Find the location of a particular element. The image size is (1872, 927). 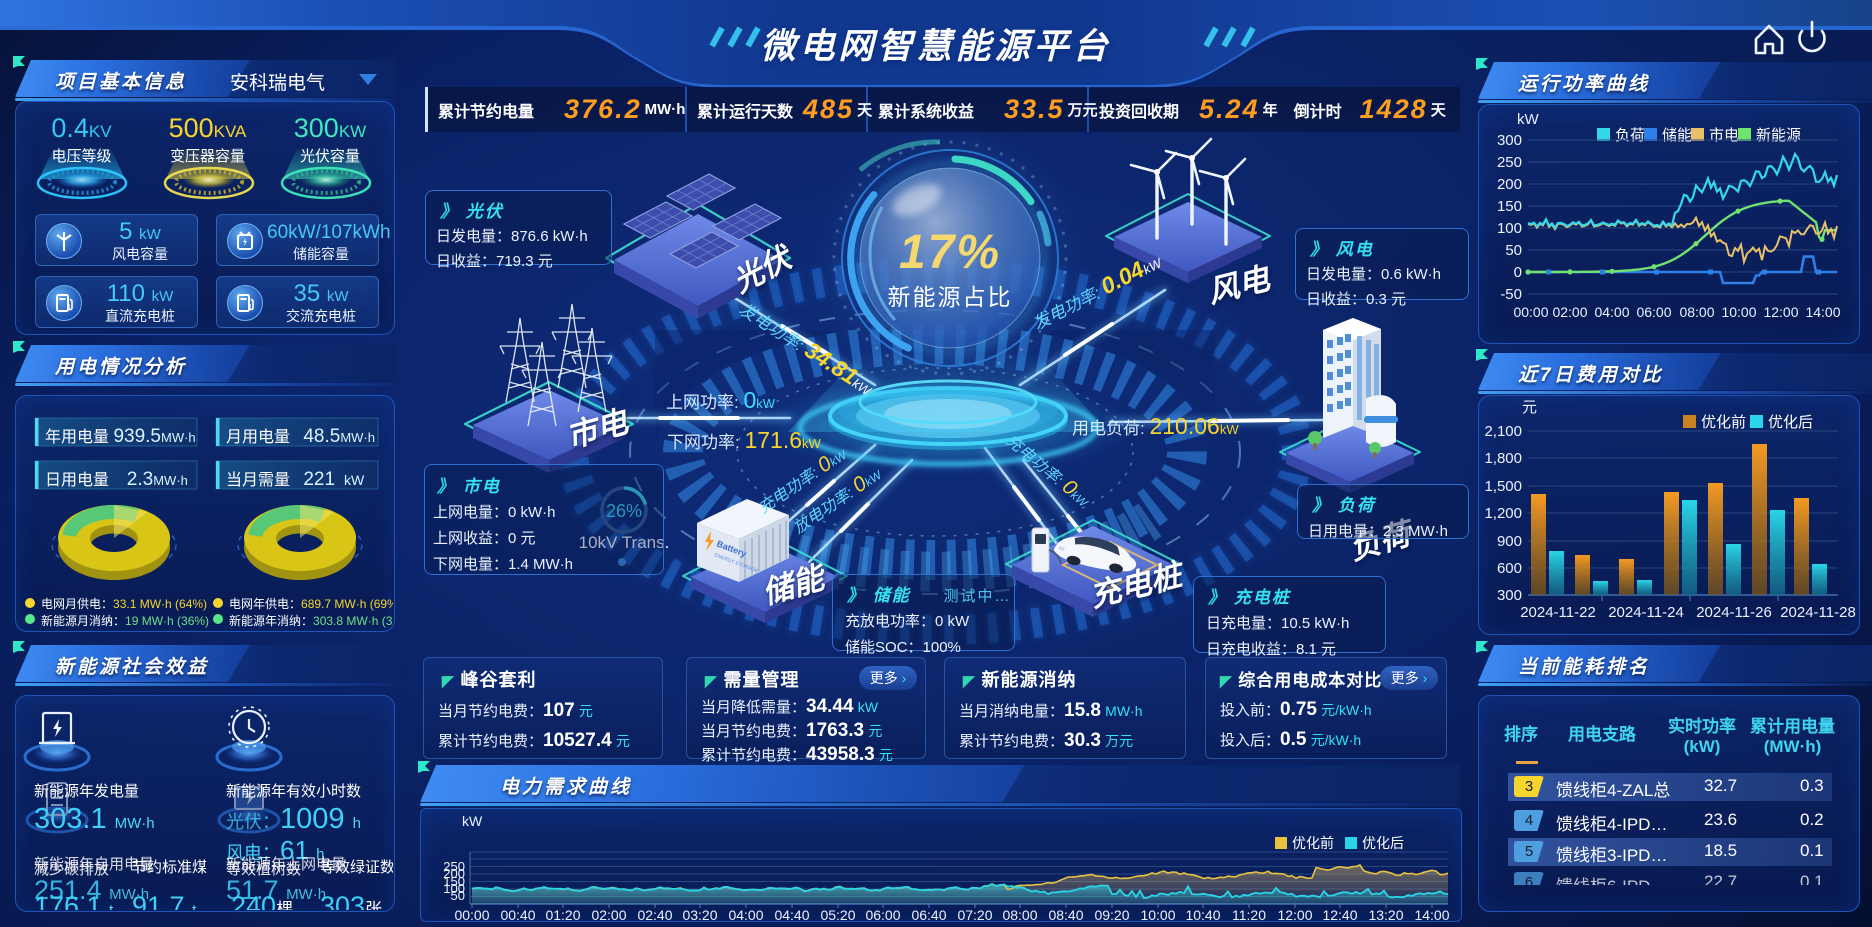

svg-text: 2024-11-26 is located at coordinates (1734, 612).